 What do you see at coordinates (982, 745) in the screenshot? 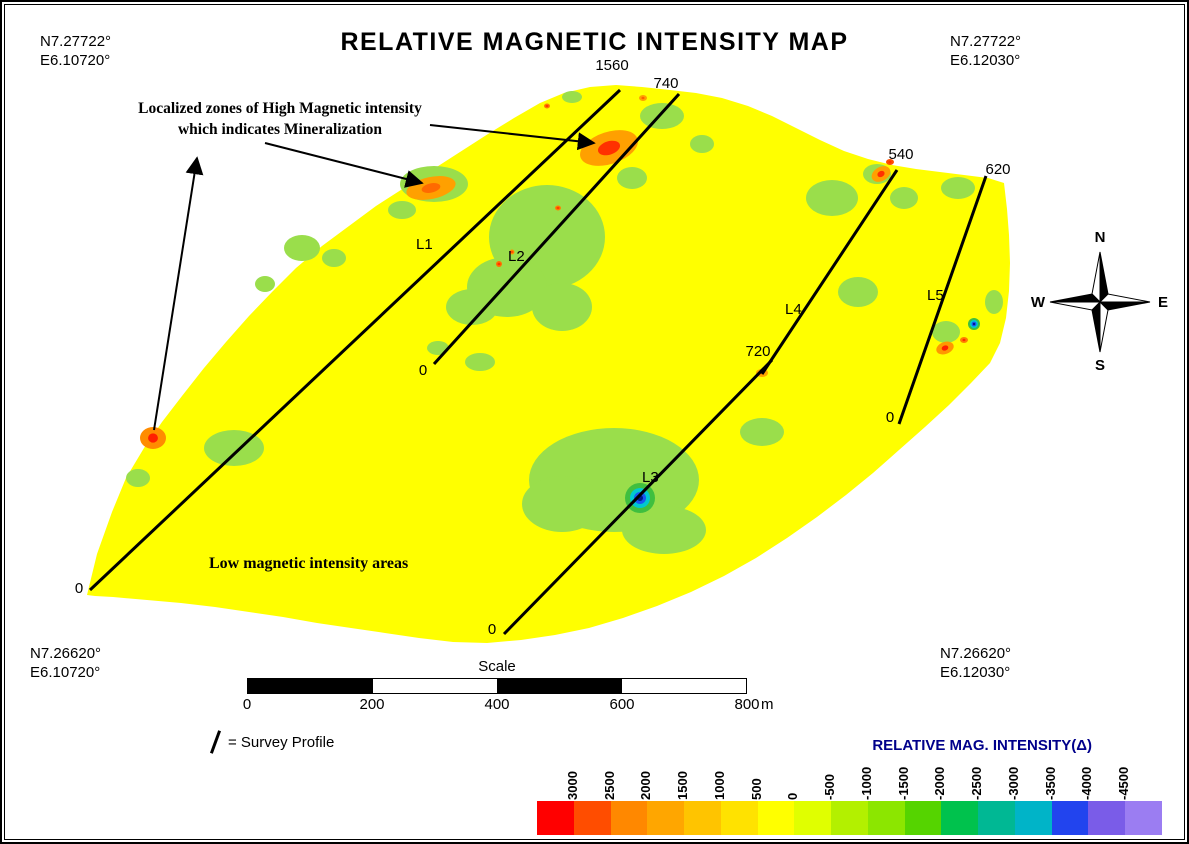
I see `legend-title: RELATIVE MAG. INTENSITY(Δ)` at bounding box center [982, 745].